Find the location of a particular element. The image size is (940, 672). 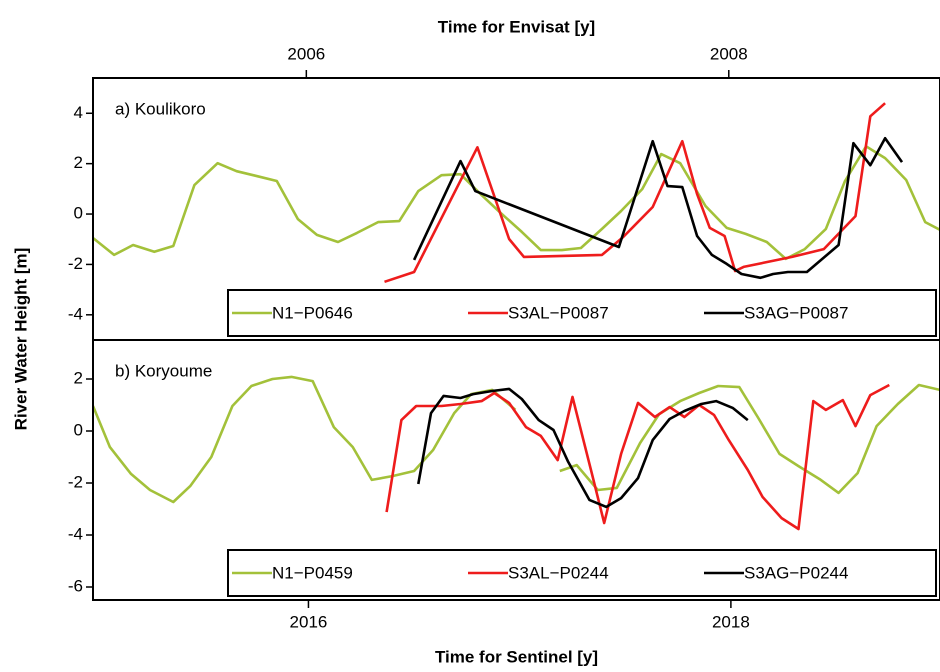

panel-title: b) Koryoume is located at coordinates (163, 370).